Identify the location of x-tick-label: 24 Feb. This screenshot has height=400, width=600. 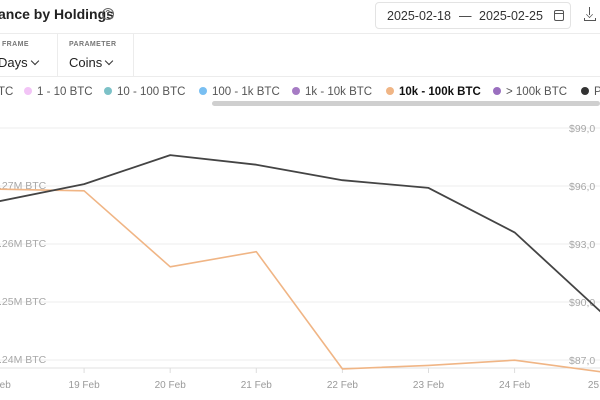
(515, 385).